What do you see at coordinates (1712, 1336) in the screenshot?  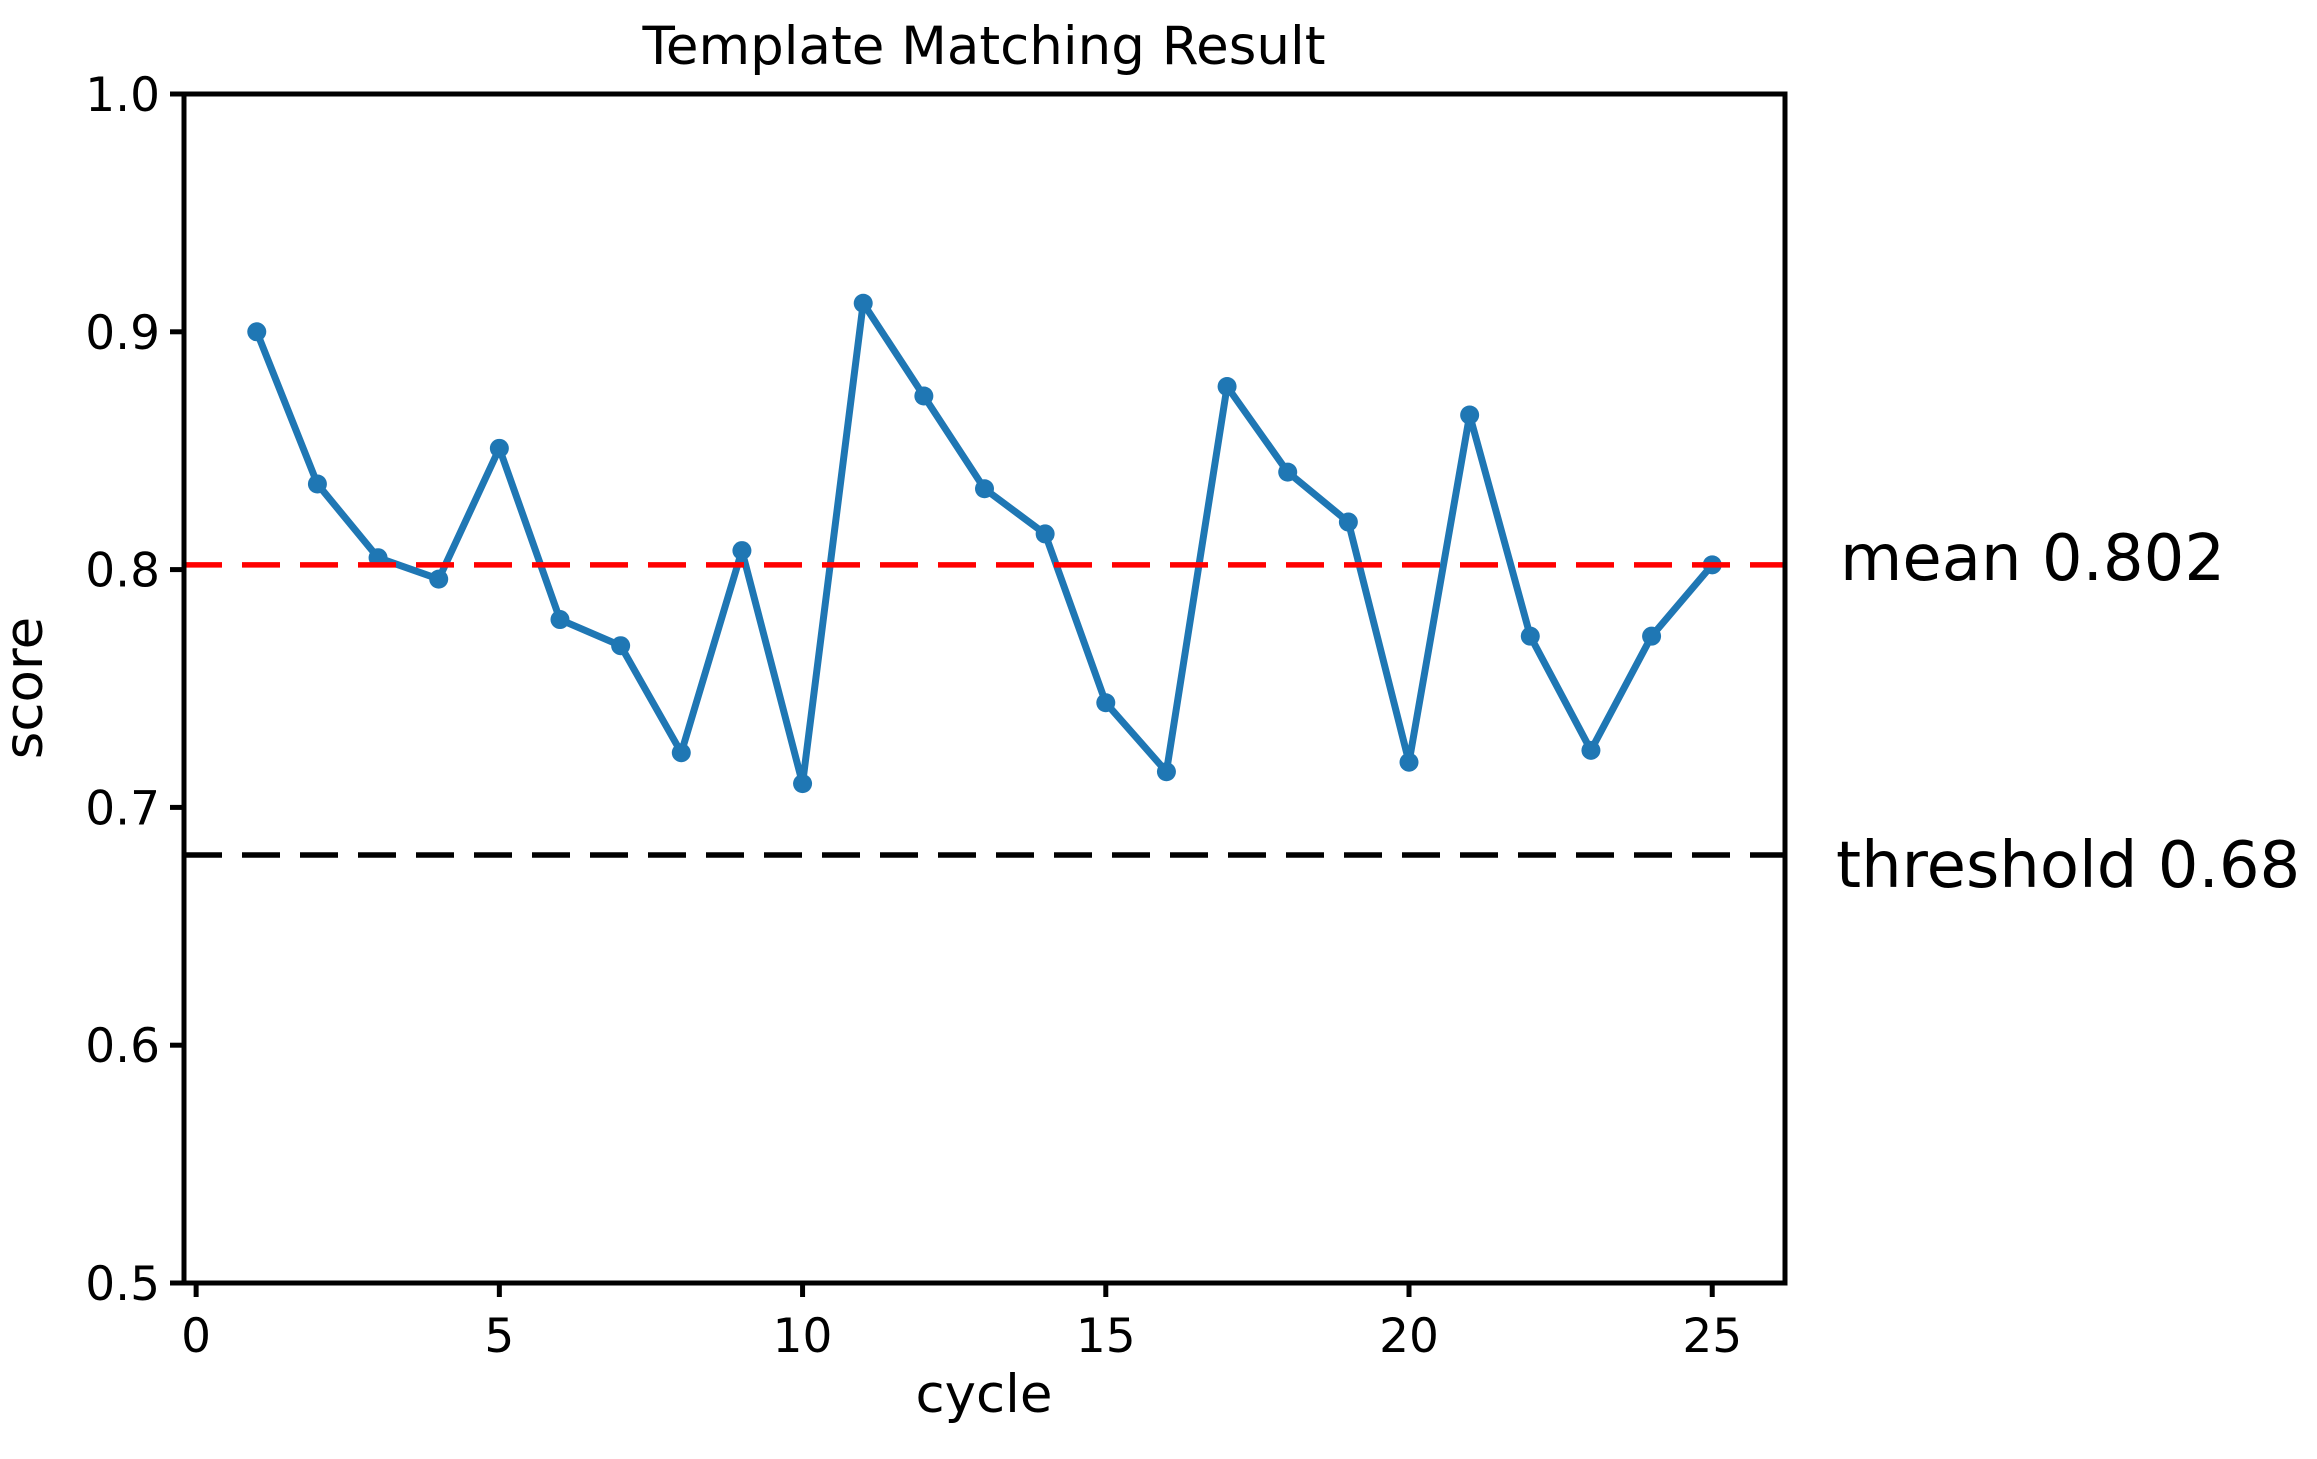 I see `x-axis-tick-label: 25` at bounding box center [1712, 1336].